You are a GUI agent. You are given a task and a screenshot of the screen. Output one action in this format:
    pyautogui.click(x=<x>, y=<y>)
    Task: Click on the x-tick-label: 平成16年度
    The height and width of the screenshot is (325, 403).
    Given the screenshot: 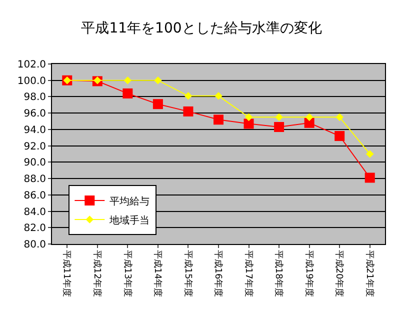 What is the action you would take?
    pyautogui.click(x=218, y=274)
    